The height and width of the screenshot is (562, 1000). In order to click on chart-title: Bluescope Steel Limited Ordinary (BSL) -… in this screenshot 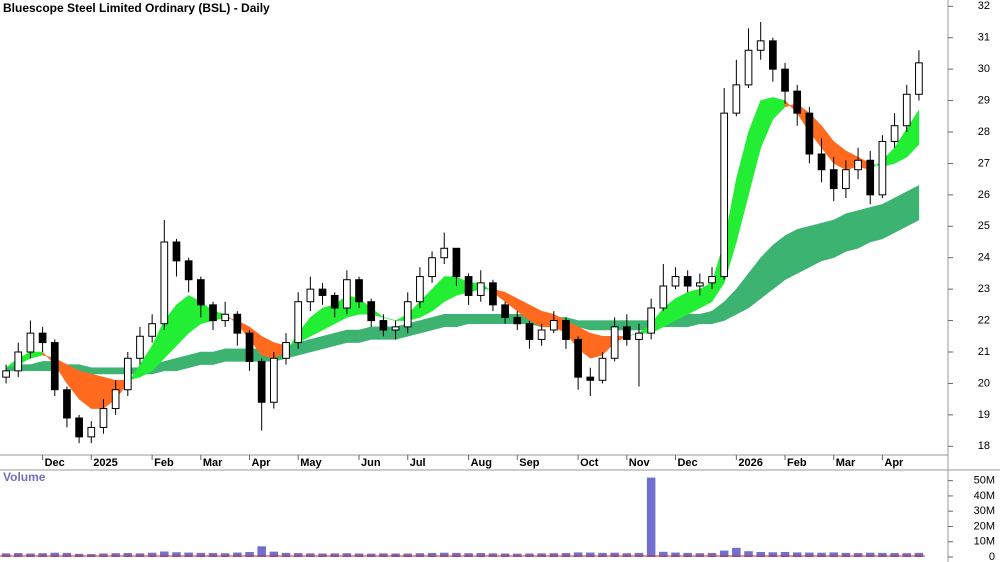, I will do `click(136, 8)`.